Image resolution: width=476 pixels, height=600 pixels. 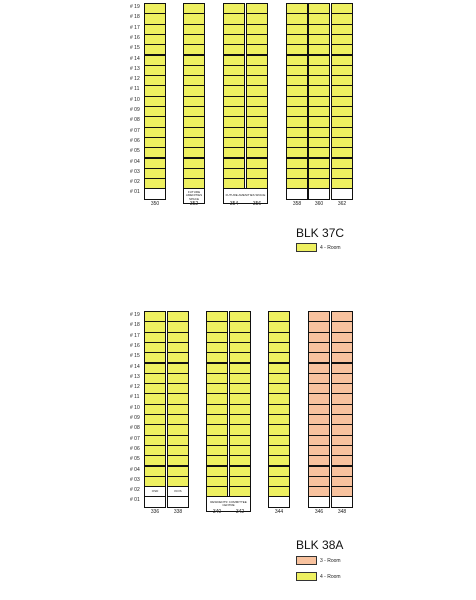 I want to click on facility-note: OSD, so click(x=155, y=492).